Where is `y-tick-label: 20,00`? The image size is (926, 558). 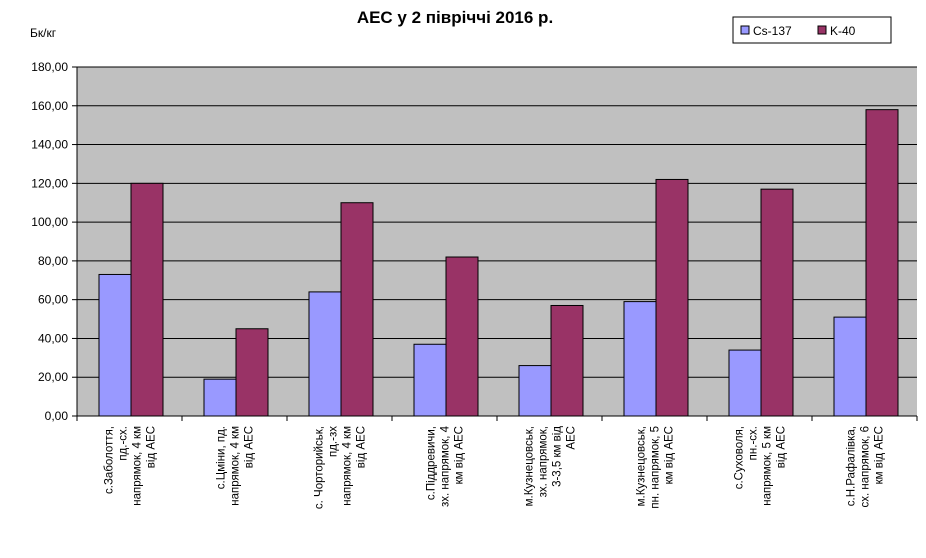 y-tick-label: 20,00 is located at coordinates (53, 377).